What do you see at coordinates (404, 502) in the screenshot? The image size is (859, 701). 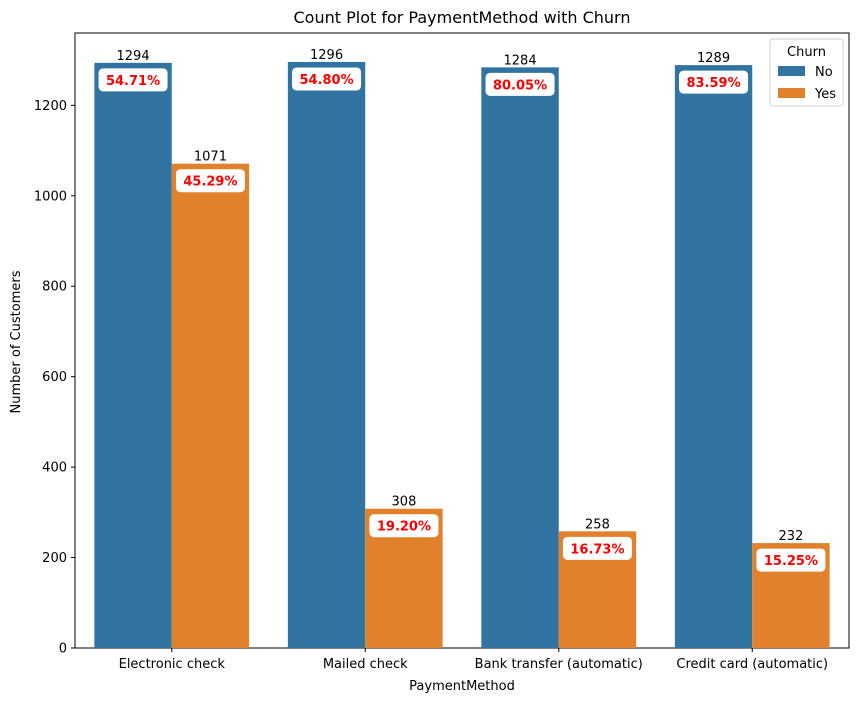 I see `count-label: 308` at bounding box center [404, 502].